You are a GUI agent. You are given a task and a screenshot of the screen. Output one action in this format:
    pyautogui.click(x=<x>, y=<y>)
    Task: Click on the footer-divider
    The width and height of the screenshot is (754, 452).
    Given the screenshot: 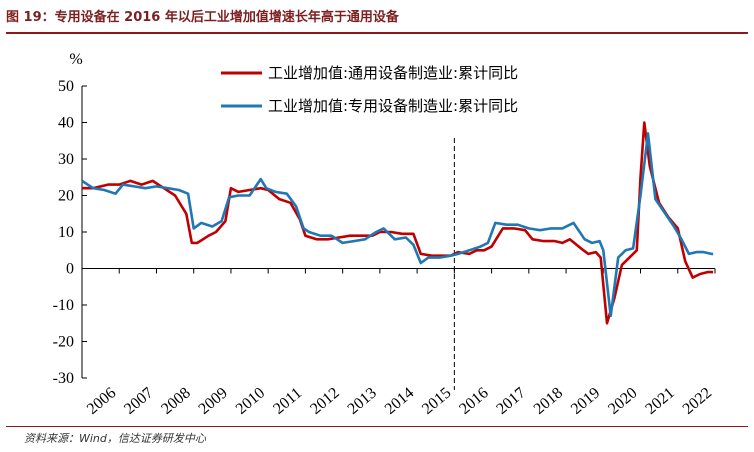 What is the action you would take?
    pyautogui.click(x=377, y=426)
    